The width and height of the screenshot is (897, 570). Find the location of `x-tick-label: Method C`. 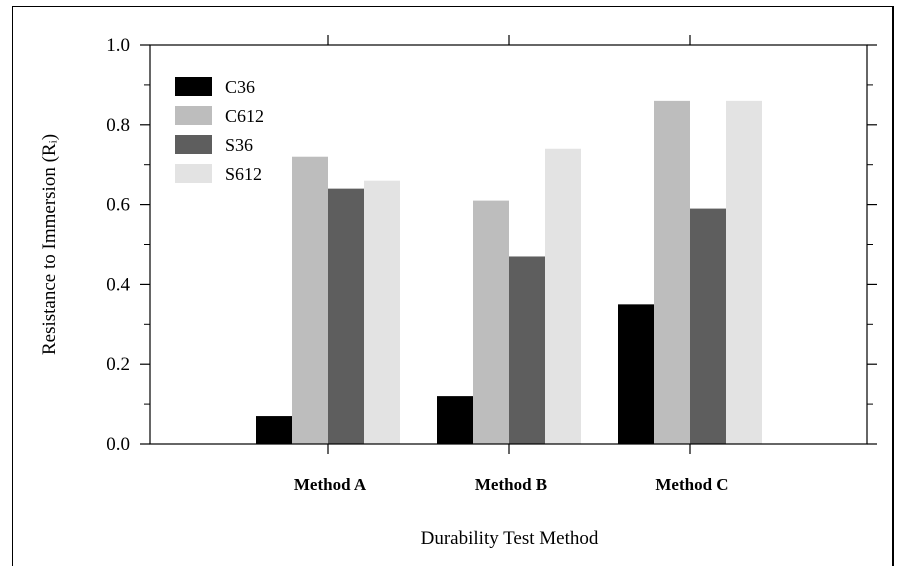

x-tick-label: Method C is located at coordinates (691, 484).